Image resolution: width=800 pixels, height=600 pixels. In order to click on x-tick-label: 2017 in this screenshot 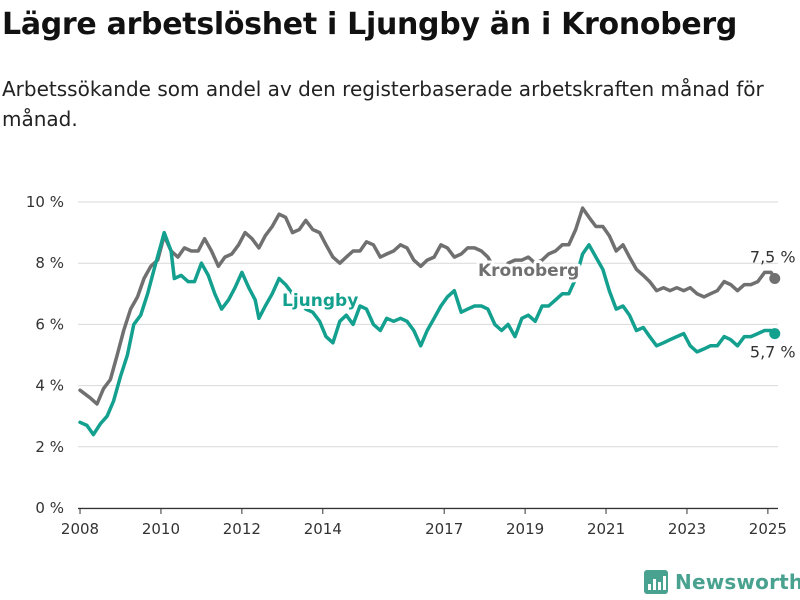, I will do `click(444, 529)`.